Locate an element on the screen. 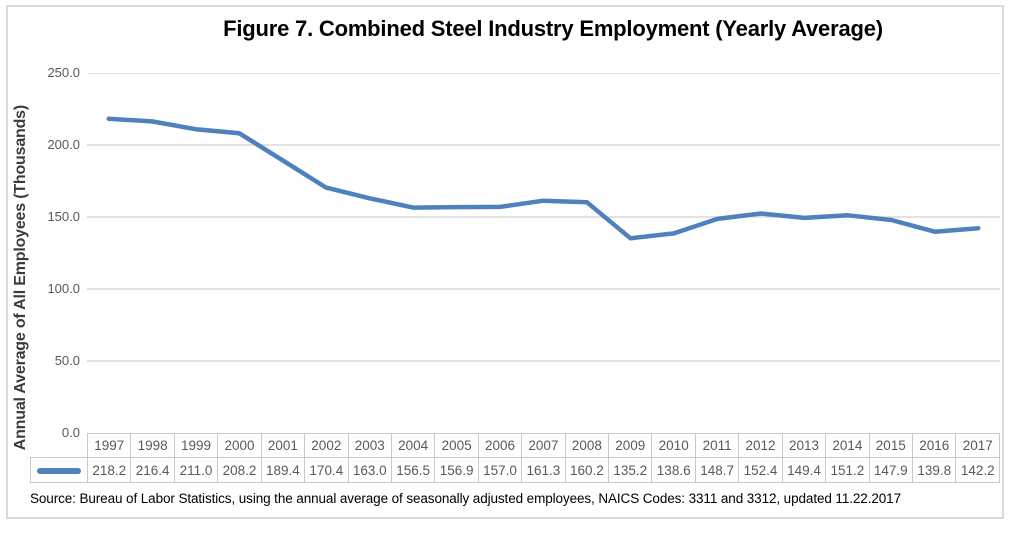 This screenshot has height=551, width=1010. value-cell: 156.9 is located at coordinates (456, 470).